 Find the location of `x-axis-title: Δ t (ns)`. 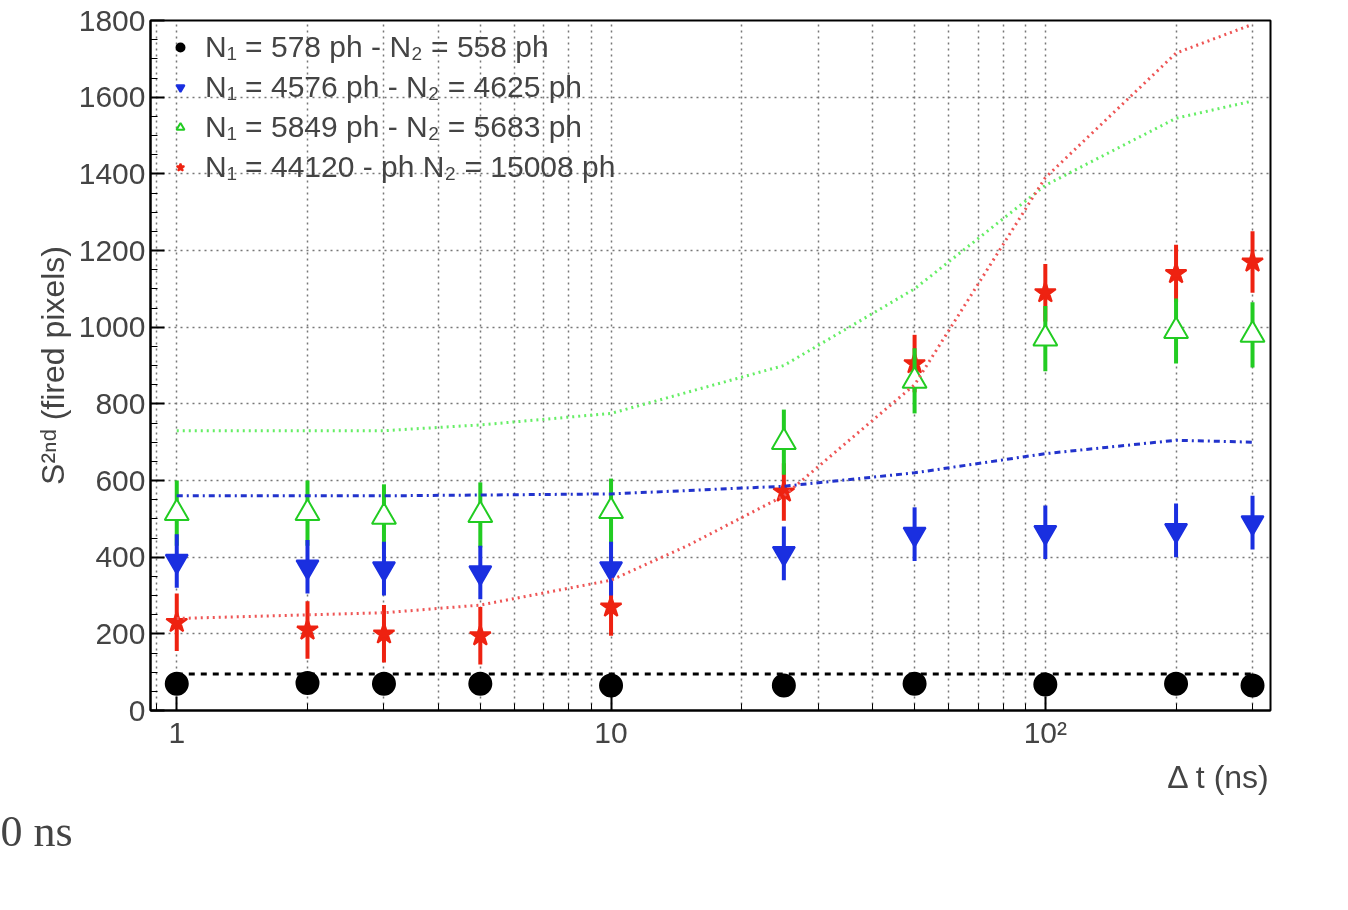

x-axis-title: Δ t (ns) is located at coordinates (1218, 776).